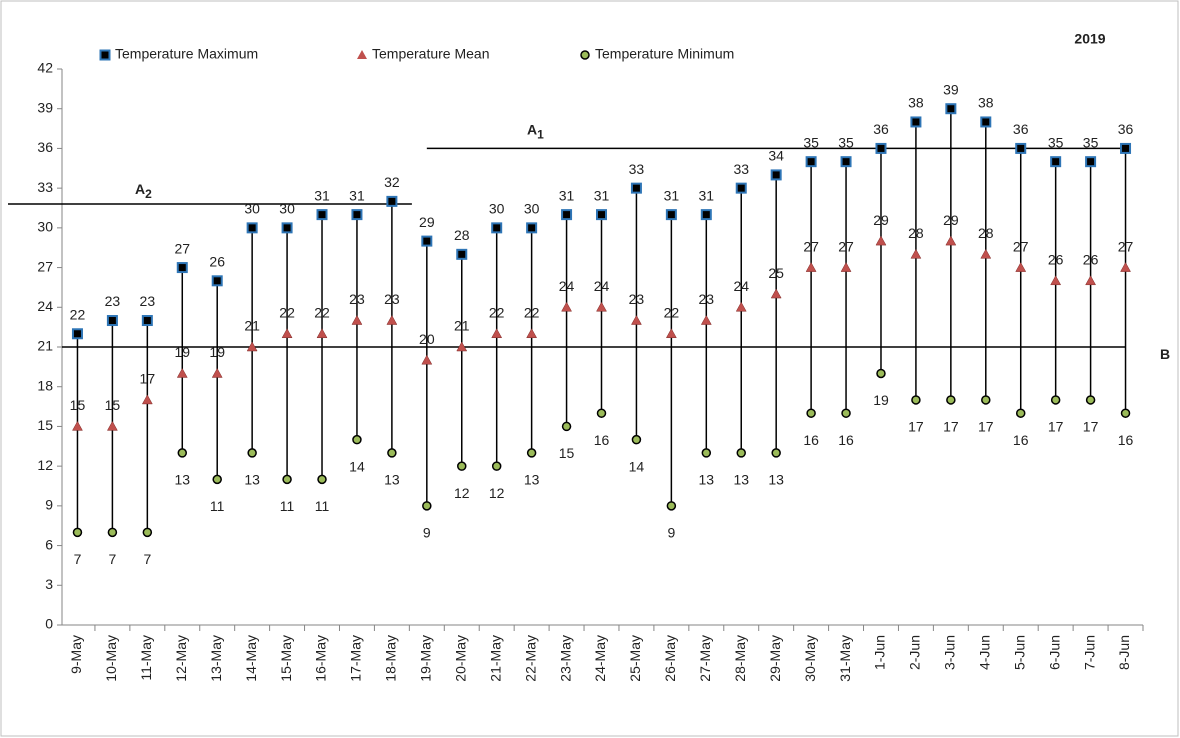 The width and height of the screenshot is (1180, 738). What do you see at coordinates (950, 652) in the screenshot?
I see `x-tick-label: 3-Jun` at bounding box center [950, 652].